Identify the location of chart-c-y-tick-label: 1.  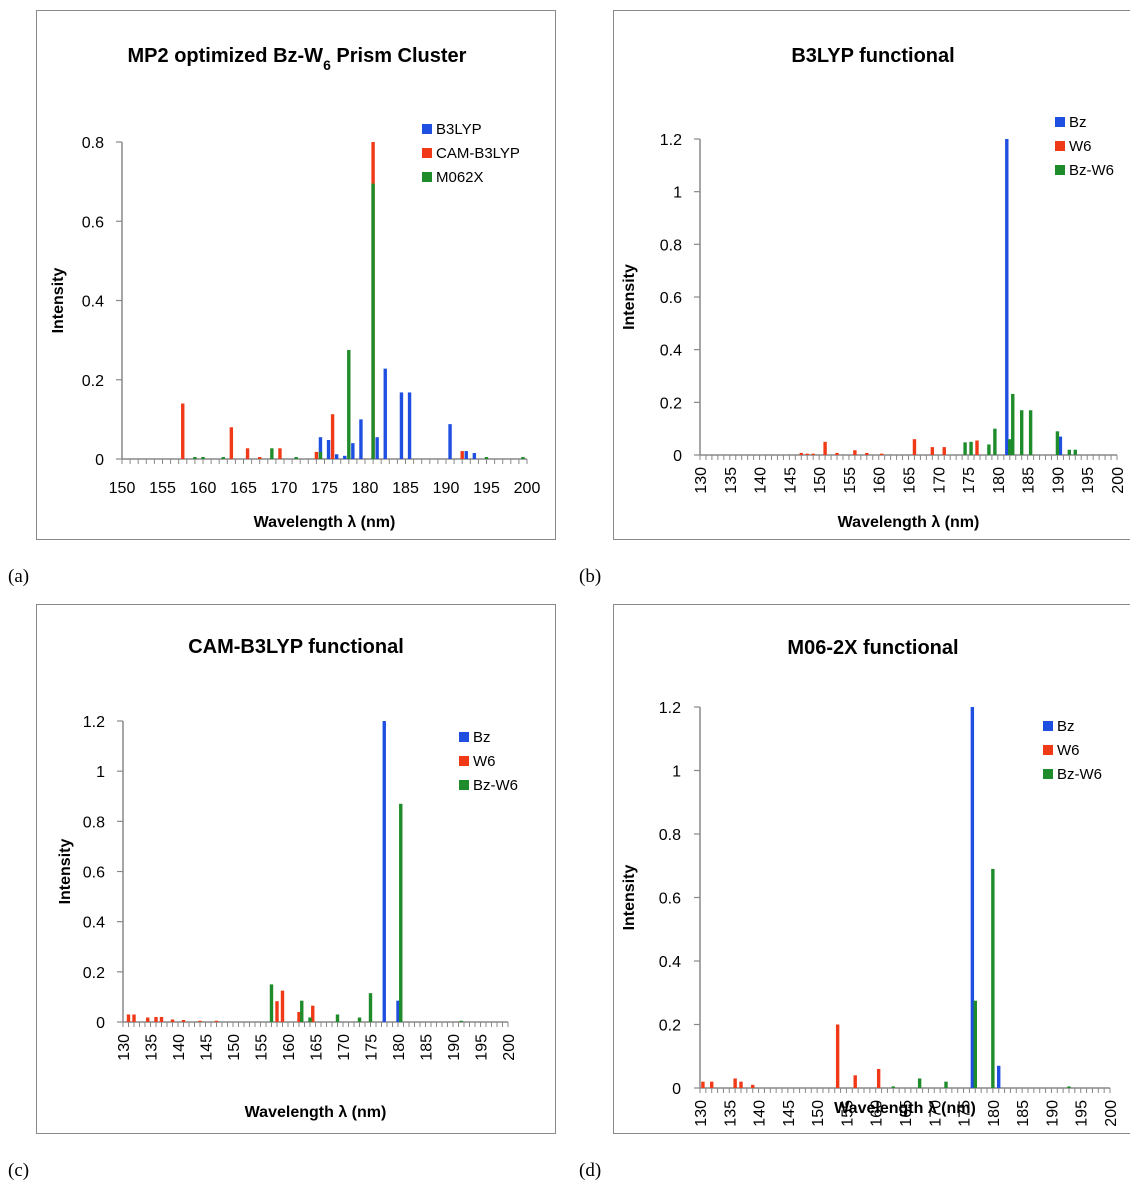
(100, 772).